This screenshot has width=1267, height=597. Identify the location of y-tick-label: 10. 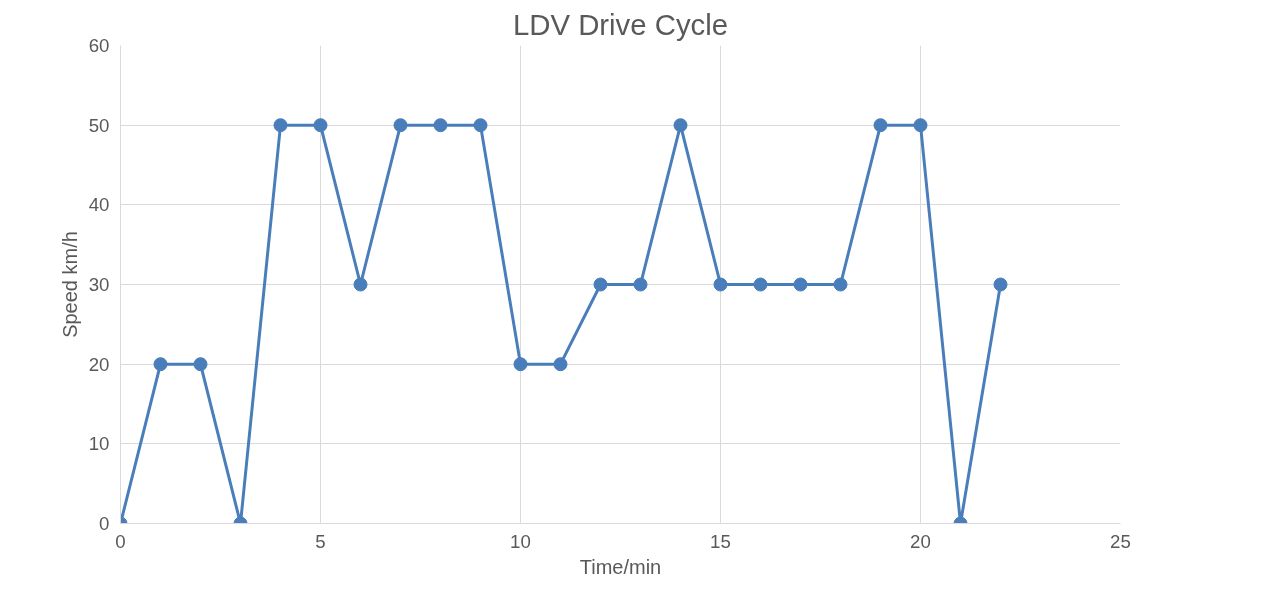
(99, 444).